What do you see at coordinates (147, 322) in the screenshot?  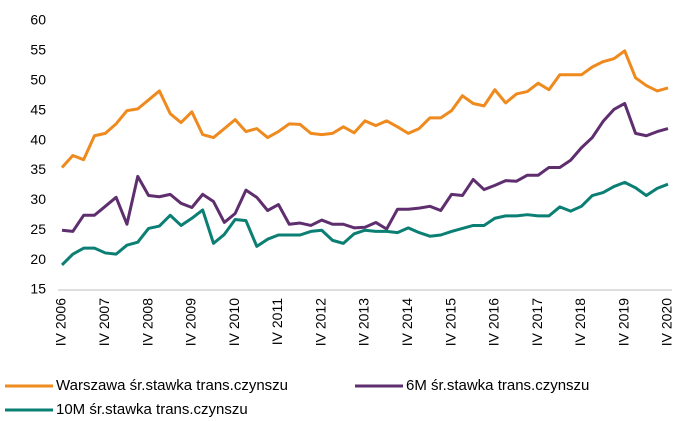 I see `x-tick-label: IV 2008` at bounding box center [147, 322].